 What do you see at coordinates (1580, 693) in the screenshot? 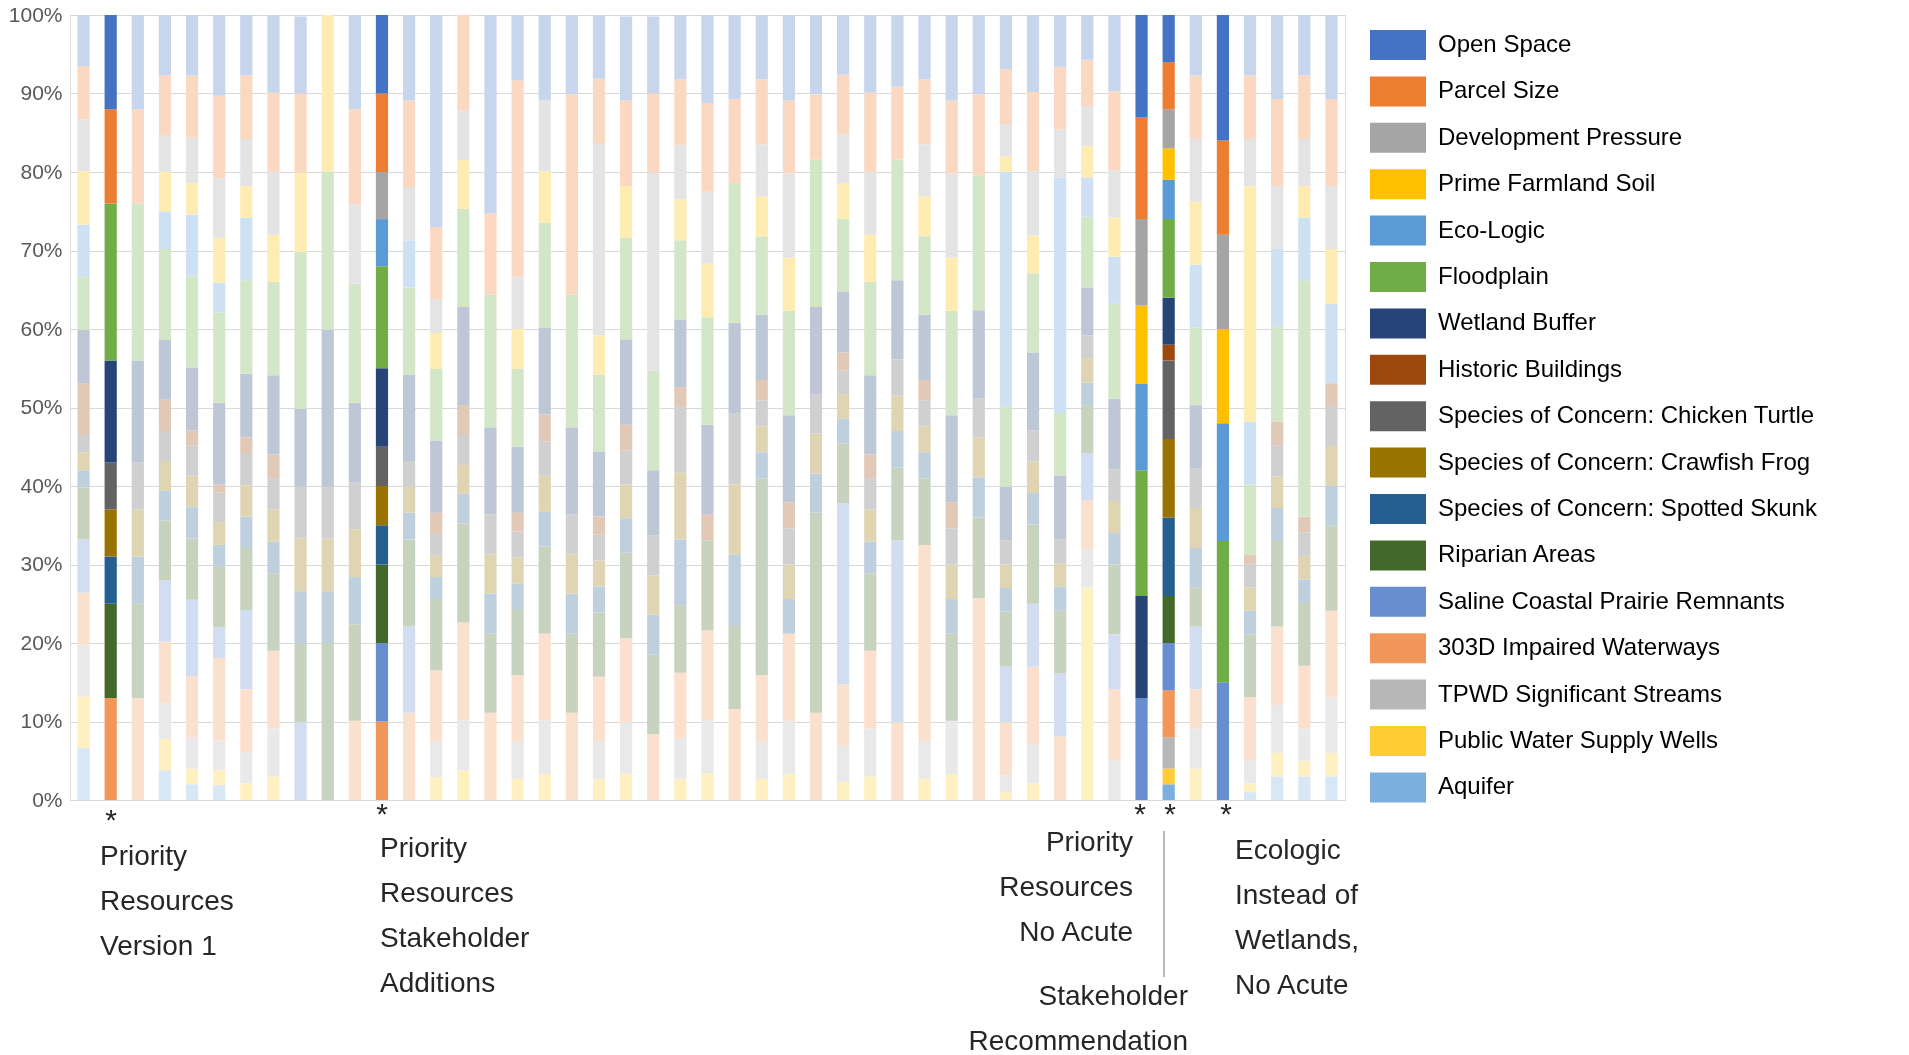
I see `legend-label: TPWD Significant Streams` at bounding box center [1580, 693].